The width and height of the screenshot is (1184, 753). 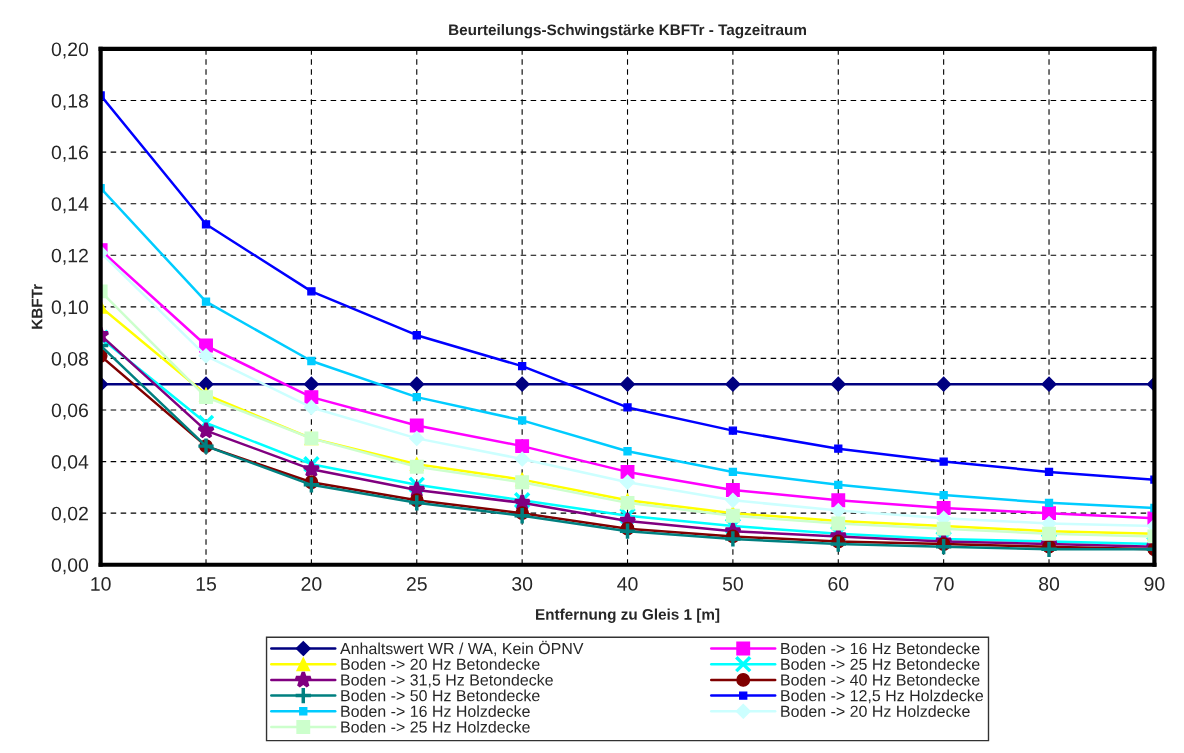 What do you see at coordinates (206, 584) in the screenshot?
I see `x-tick-label: 15` at bounding box center [206, 584].